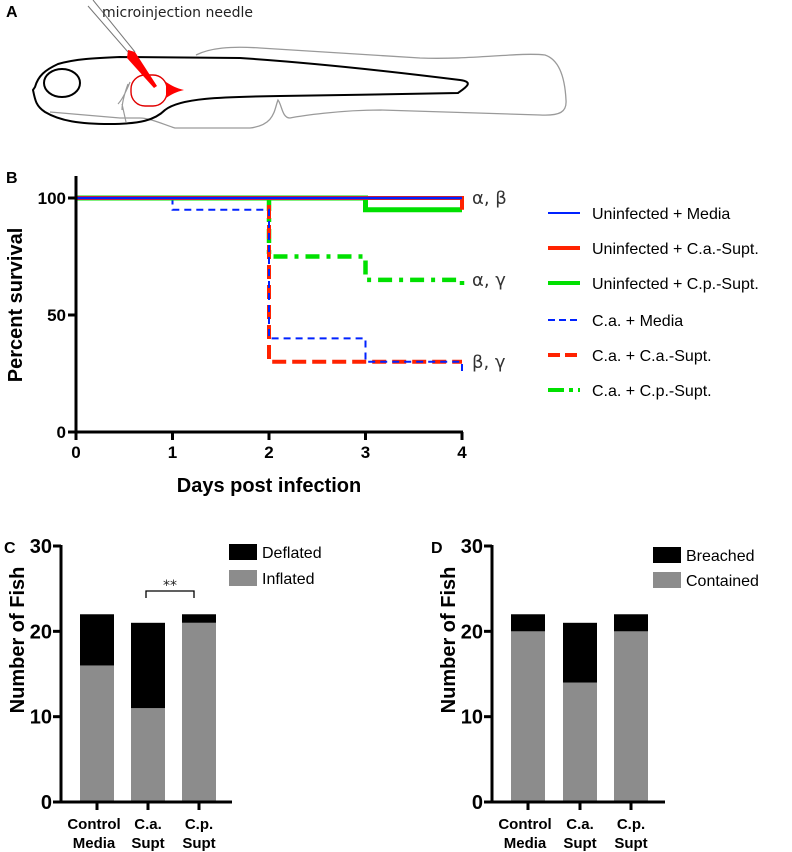  I want to click on legend-swatch-inflated, so click(243, 578).